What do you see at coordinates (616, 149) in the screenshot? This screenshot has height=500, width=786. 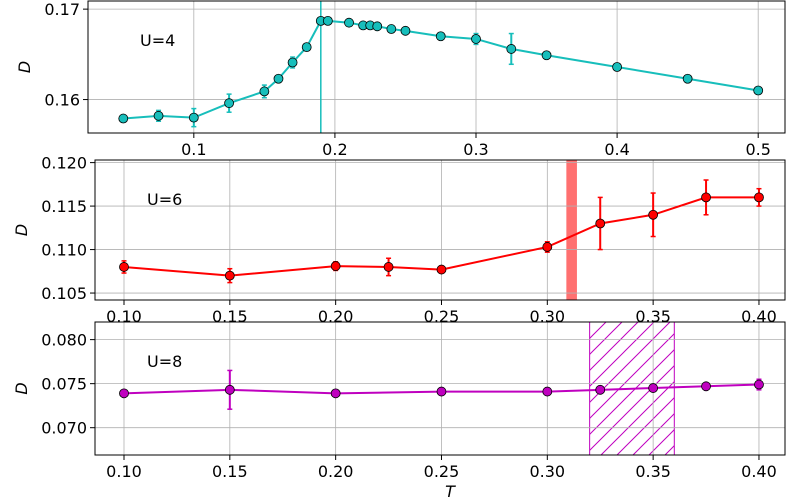 I see `x-tick-label: 0.4` at bounding box center [616, 149].